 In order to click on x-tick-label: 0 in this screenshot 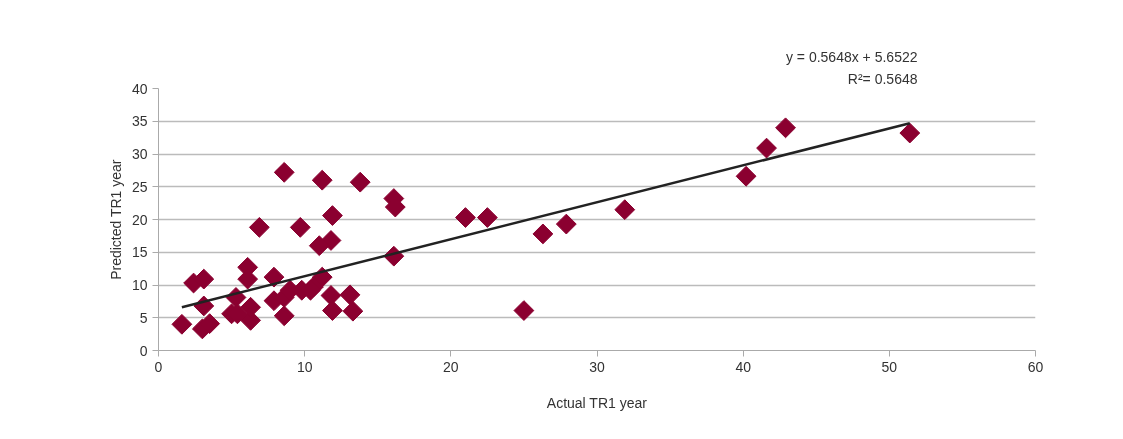, I will do `click(158, 366)`.